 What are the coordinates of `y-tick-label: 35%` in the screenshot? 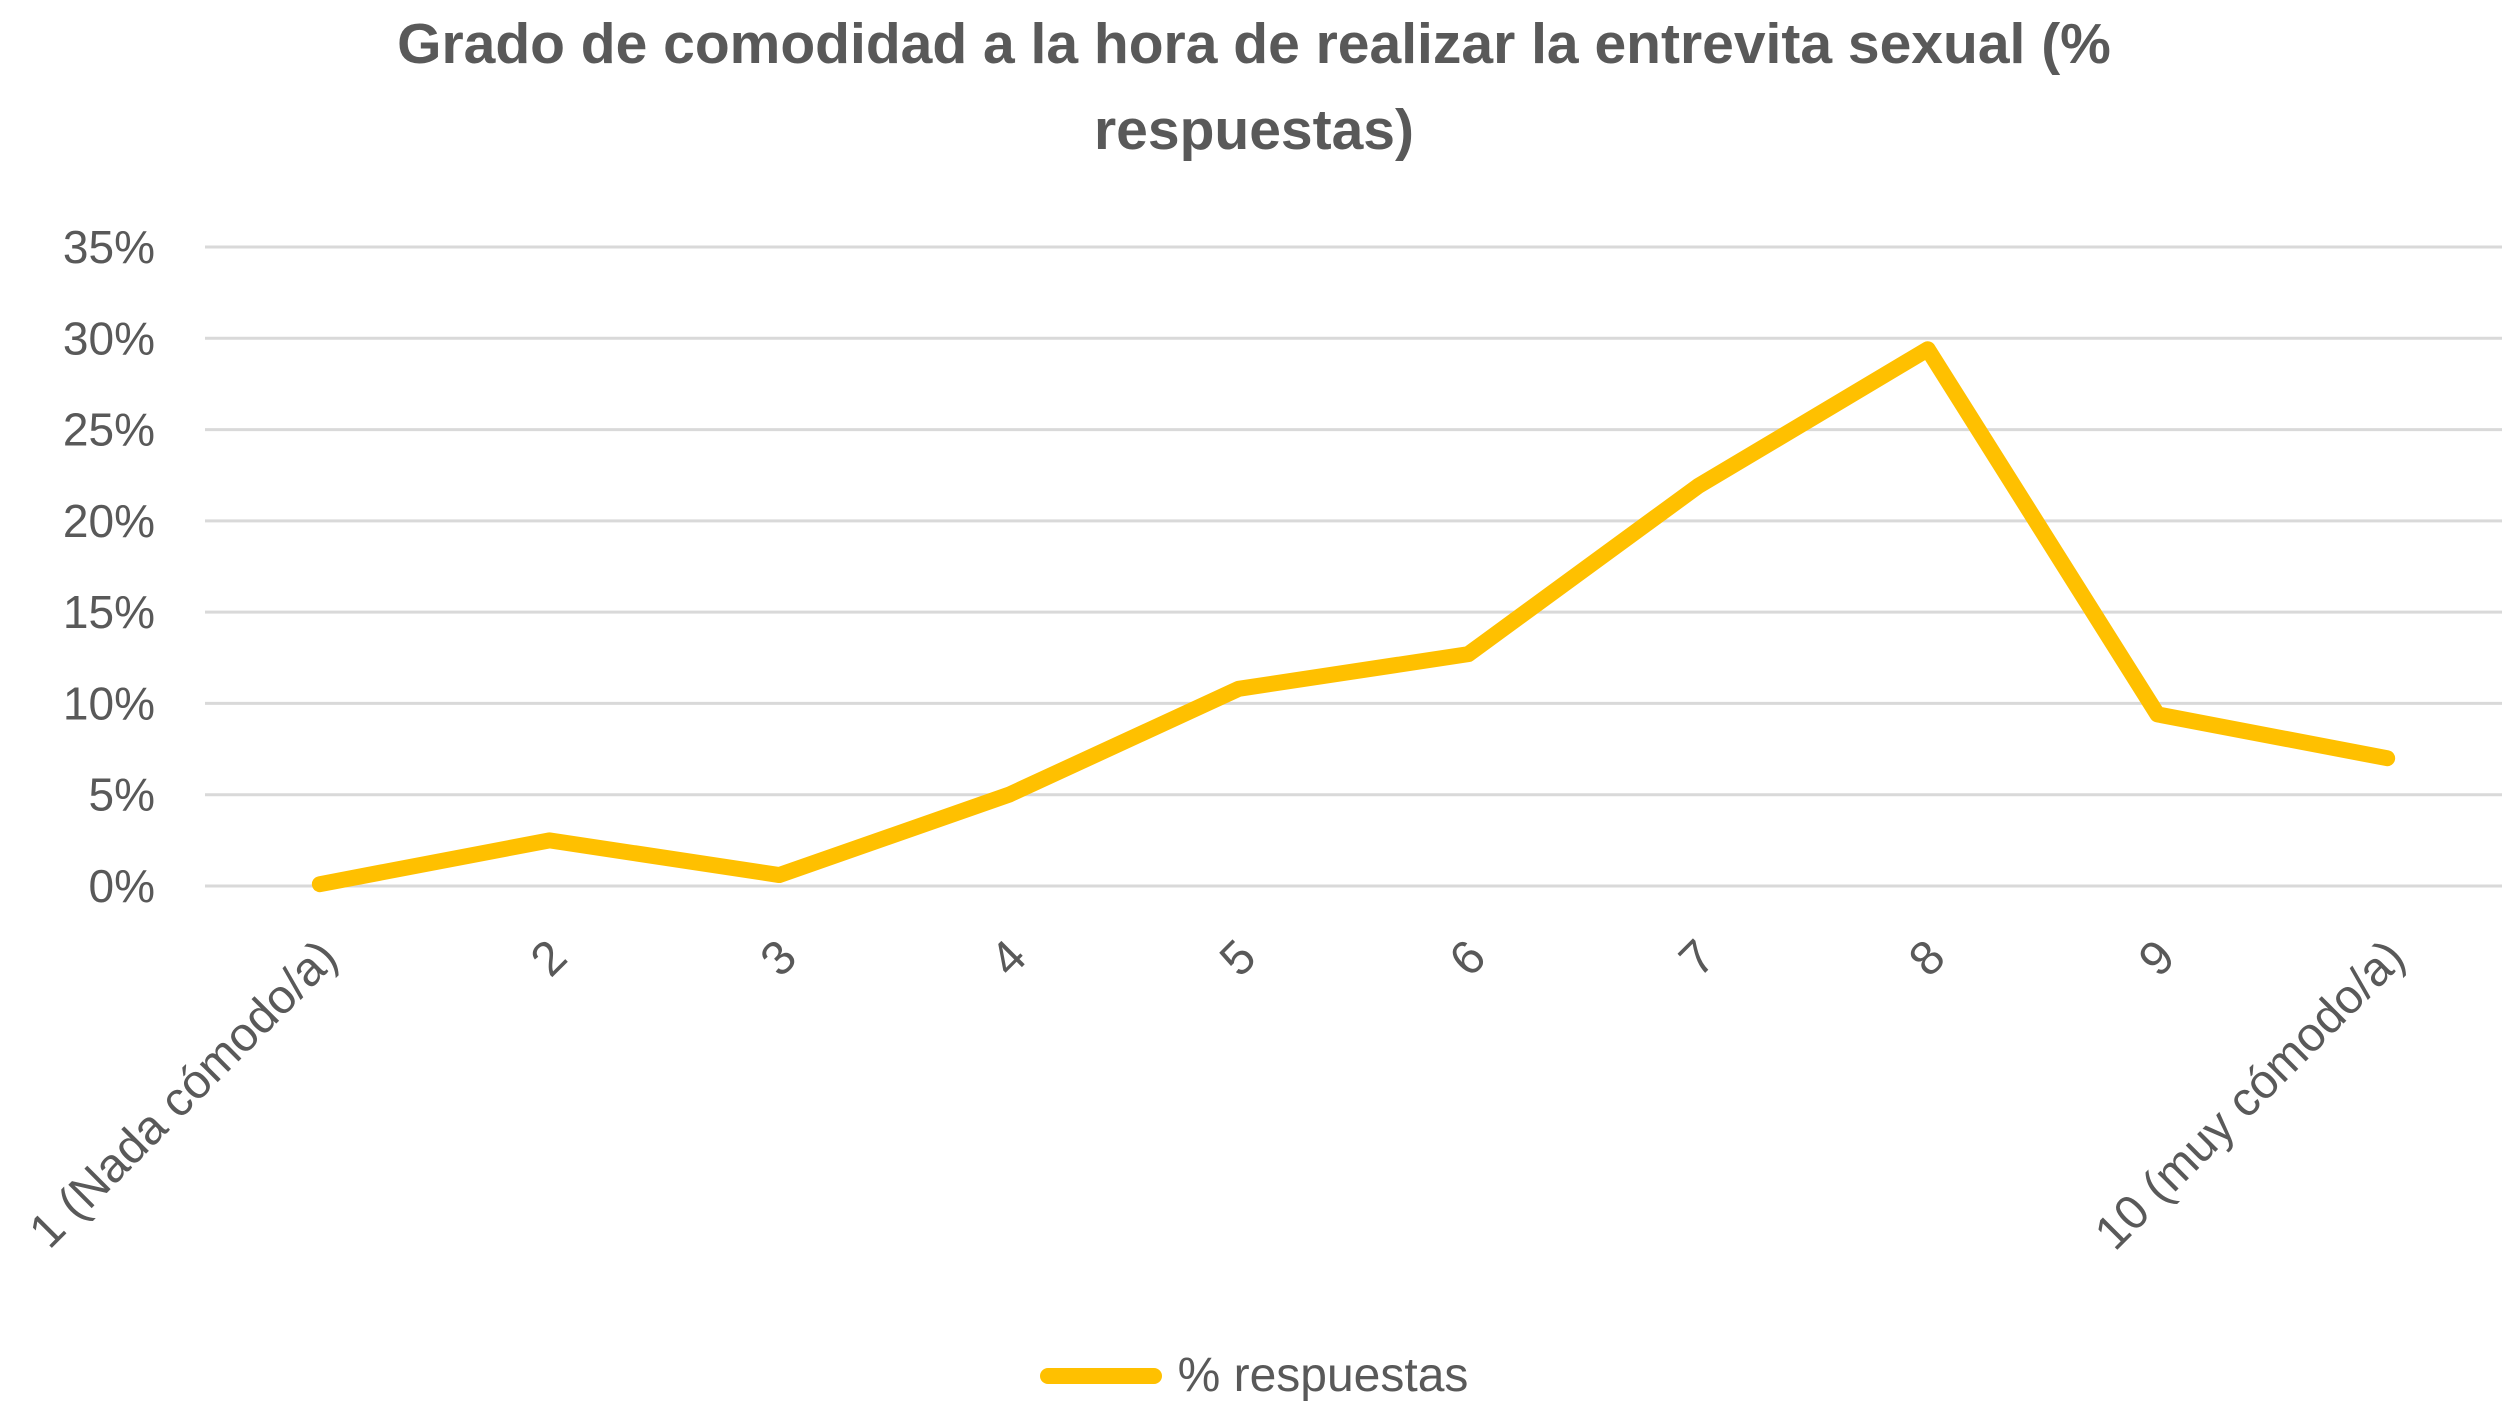 It's located at (109, 247).